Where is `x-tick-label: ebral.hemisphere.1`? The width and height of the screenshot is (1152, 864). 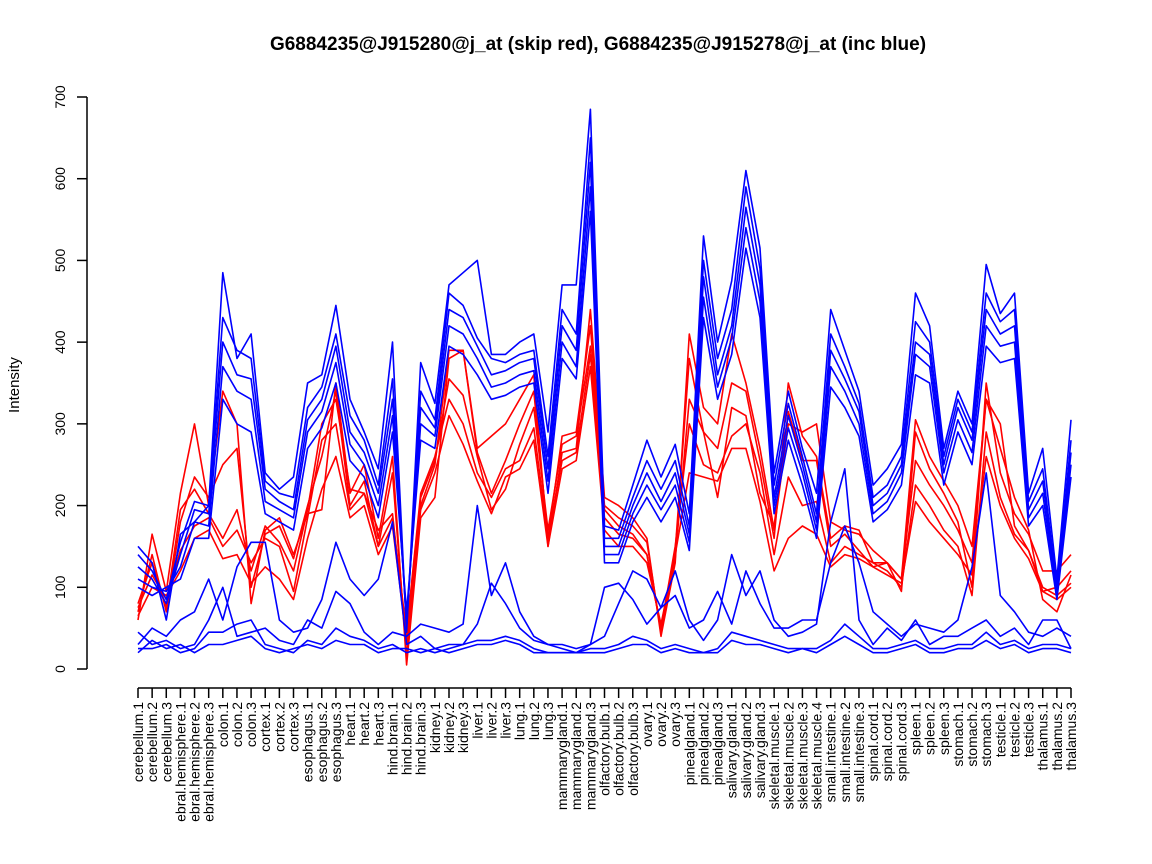
x-tick-label: ebral.hemisphere.1 is located at coordinates (180, 762).